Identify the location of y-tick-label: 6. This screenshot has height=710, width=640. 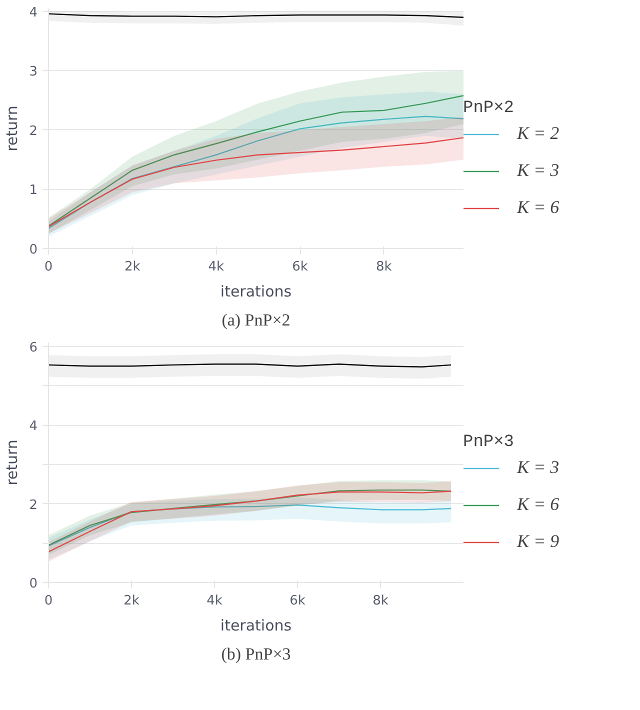
(33, 348).